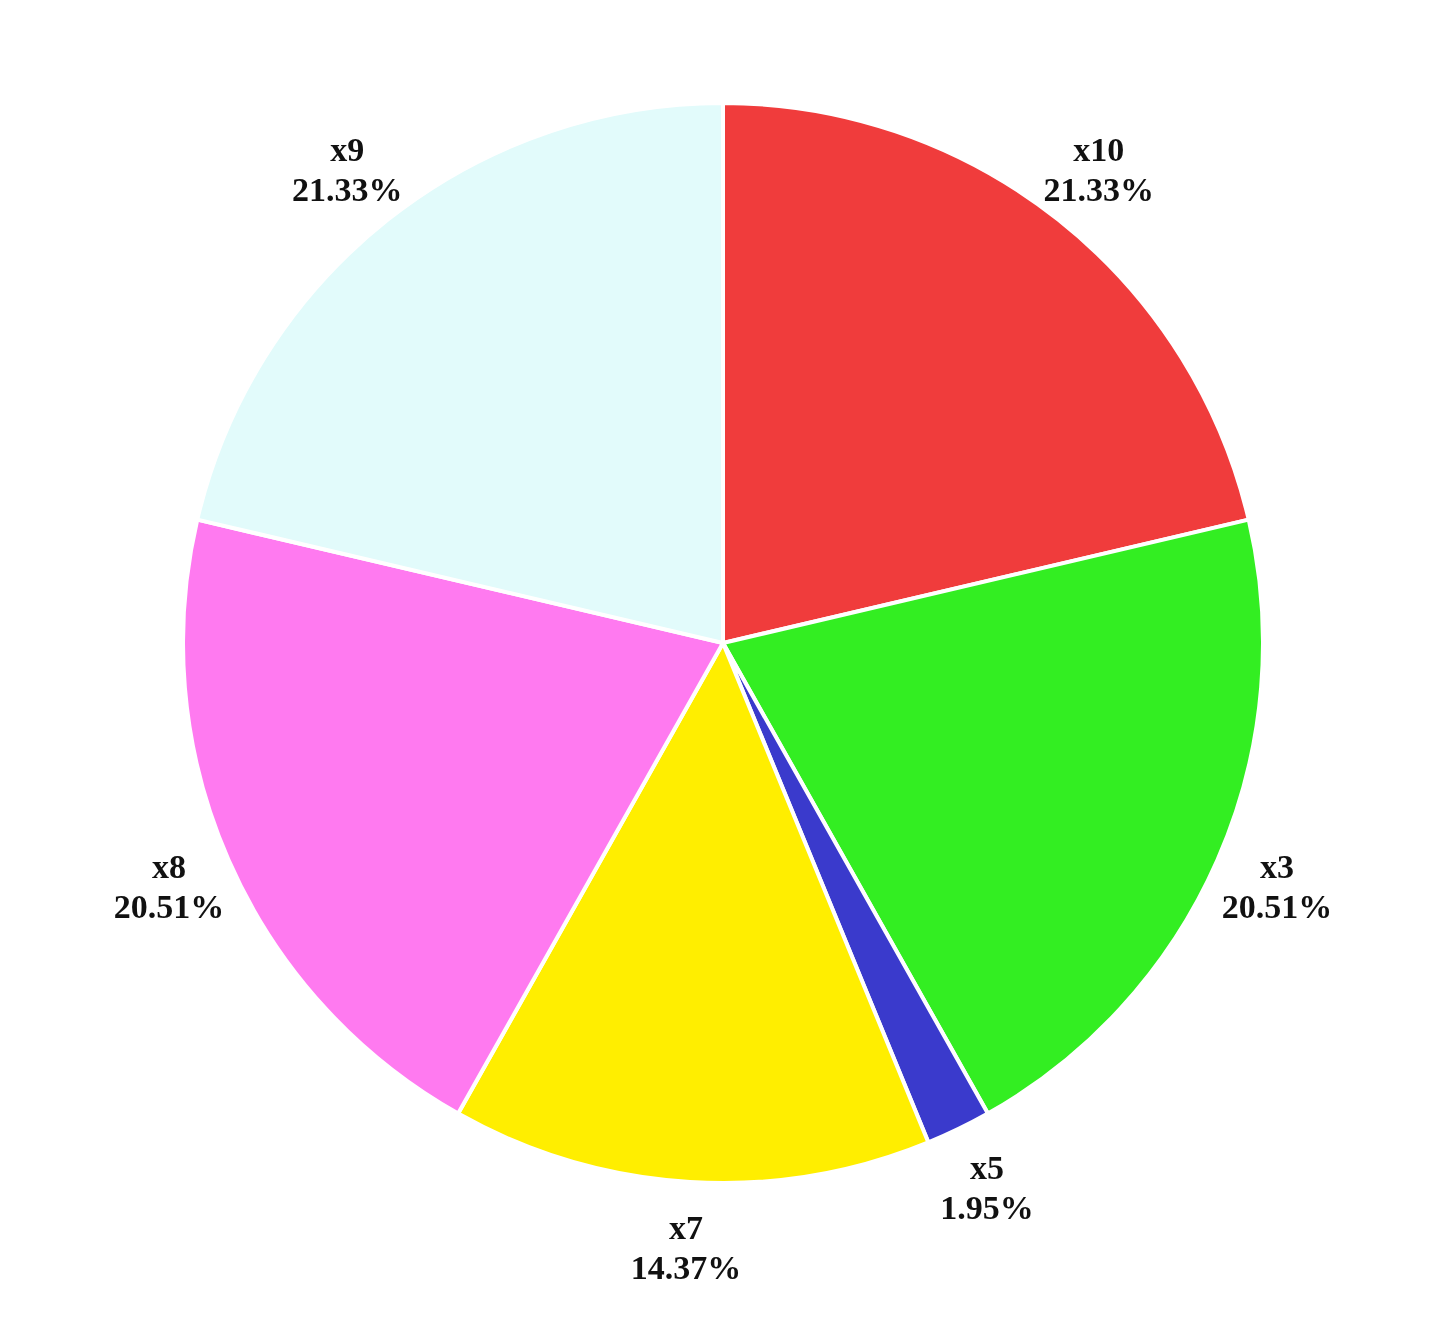 This screenshot has height=1342, width=1451. I want to click on data-label: 14.37%, so click(686, 1267).